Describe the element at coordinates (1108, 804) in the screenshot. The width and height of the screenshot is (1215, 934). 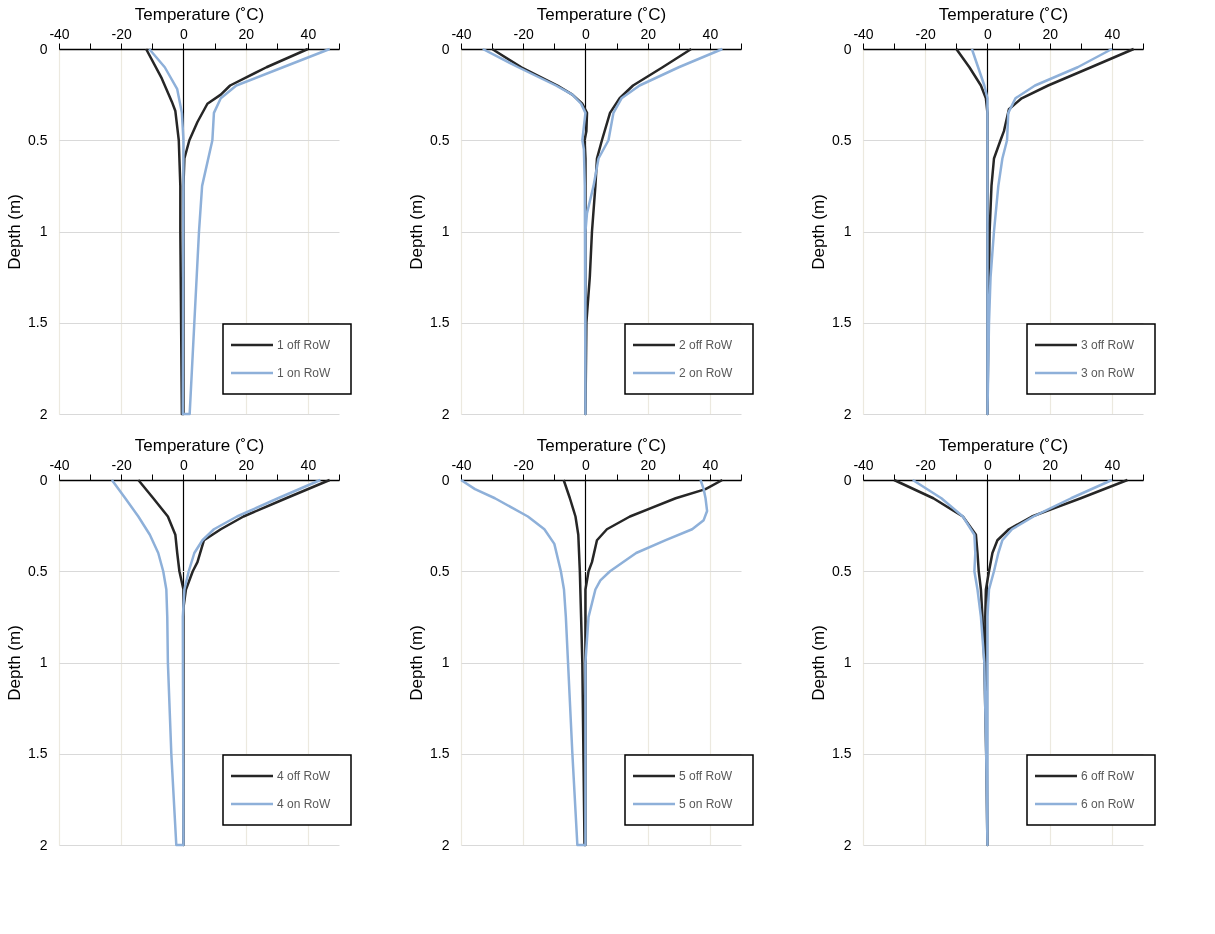
I see `legend-label: 6 on RoW` at that location.